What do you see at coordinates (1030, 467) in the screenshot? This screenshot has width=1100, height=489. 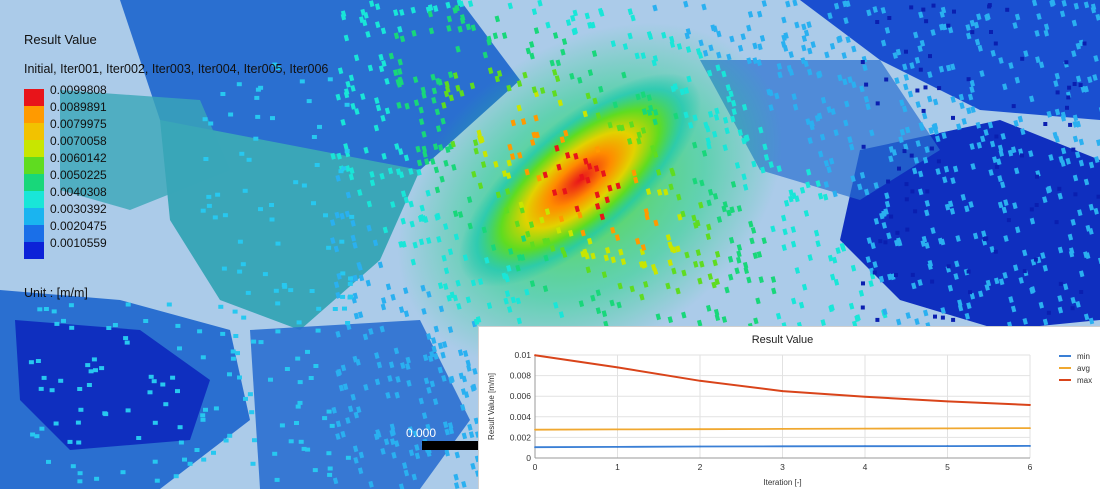 I see `x-tick-label: 6` at bounding box center [1030, 467].